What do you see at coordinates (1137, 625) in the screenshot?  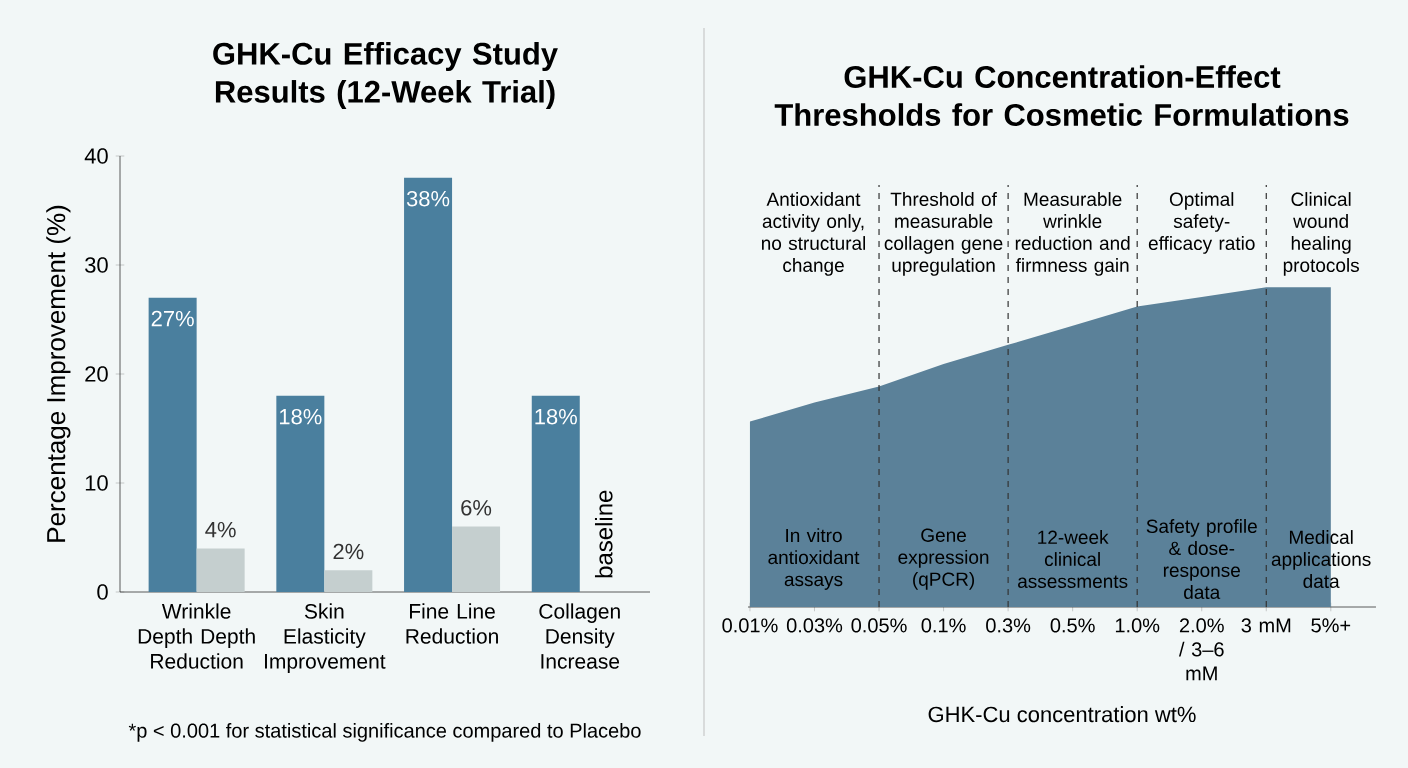 I see `x-tick-label: 1.0%` at bounding box center [1137, 625].